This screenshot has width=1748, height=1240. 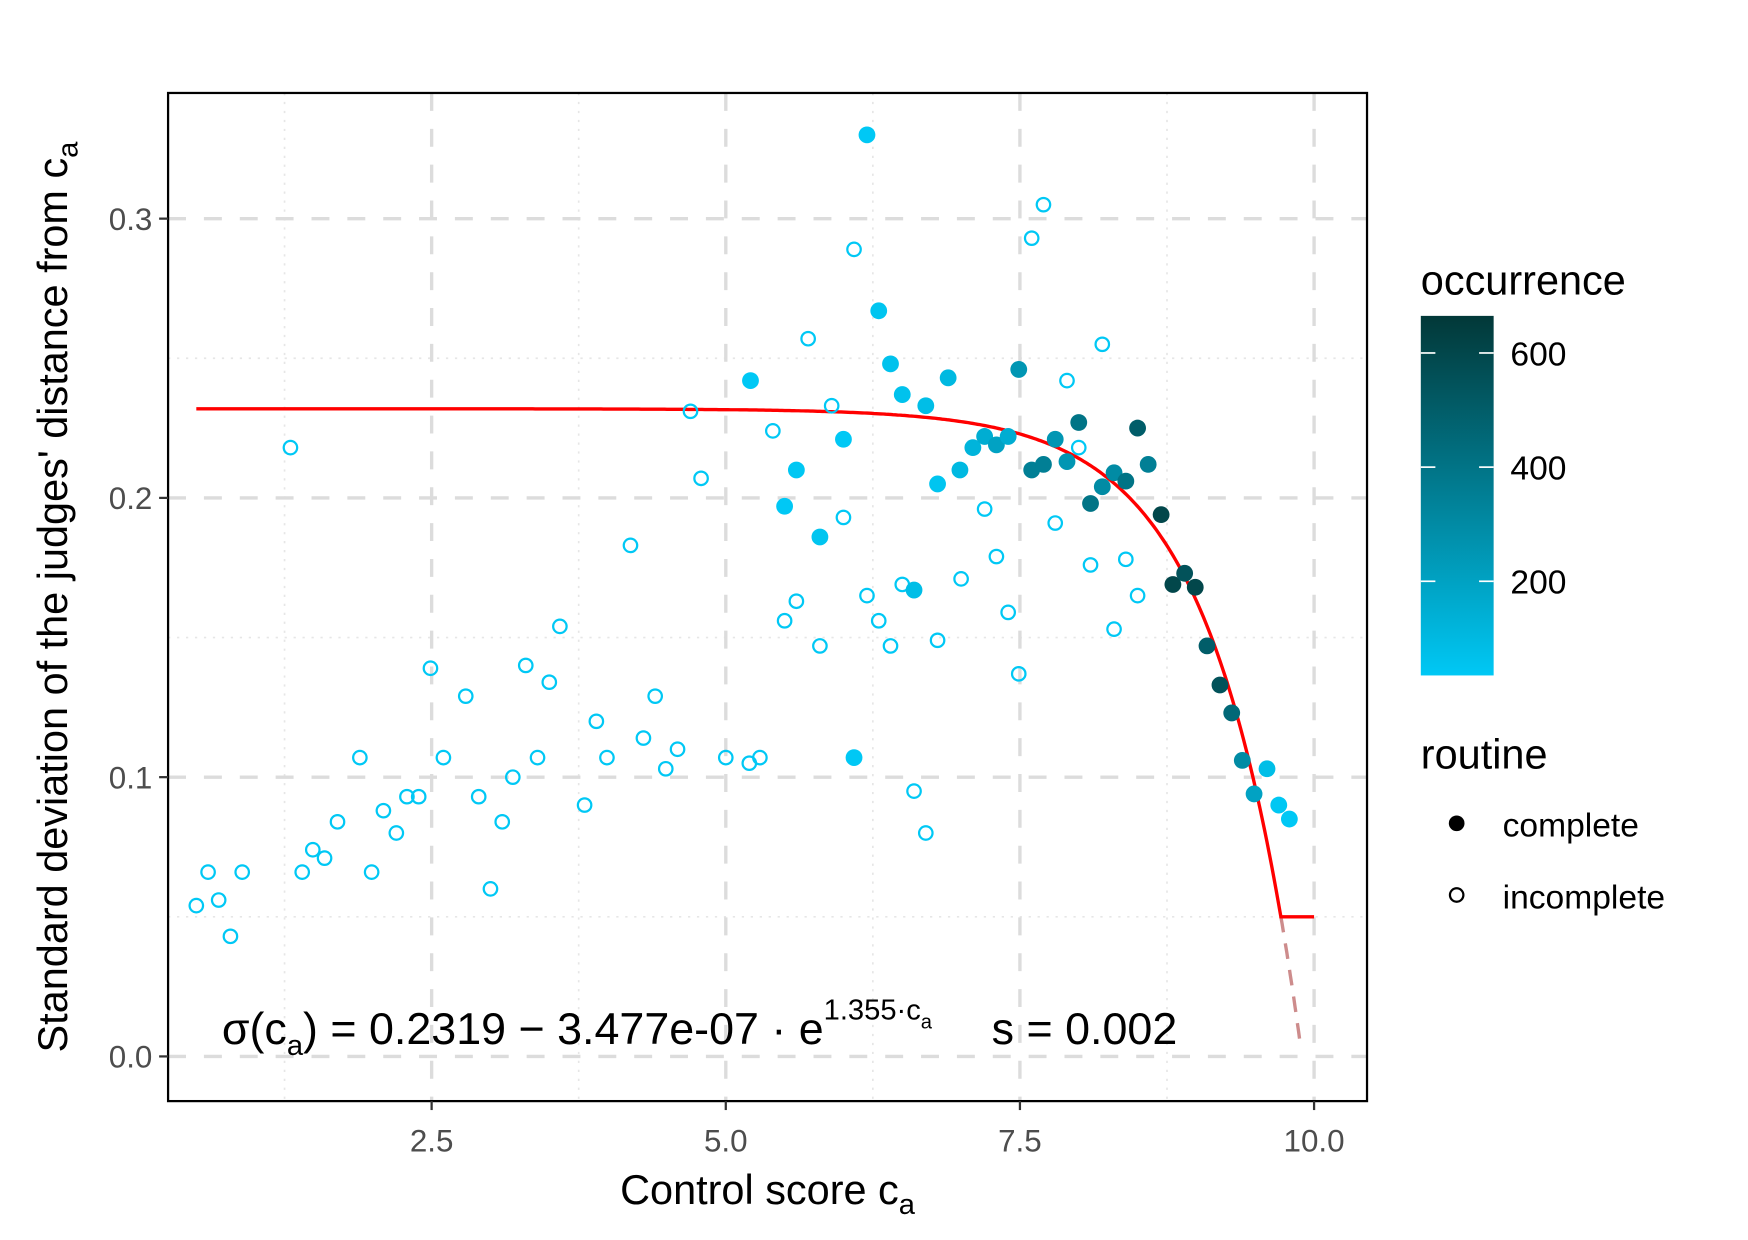 I want to click on legend-incomplete-label: incomplete, so click(x=1584, y=897).